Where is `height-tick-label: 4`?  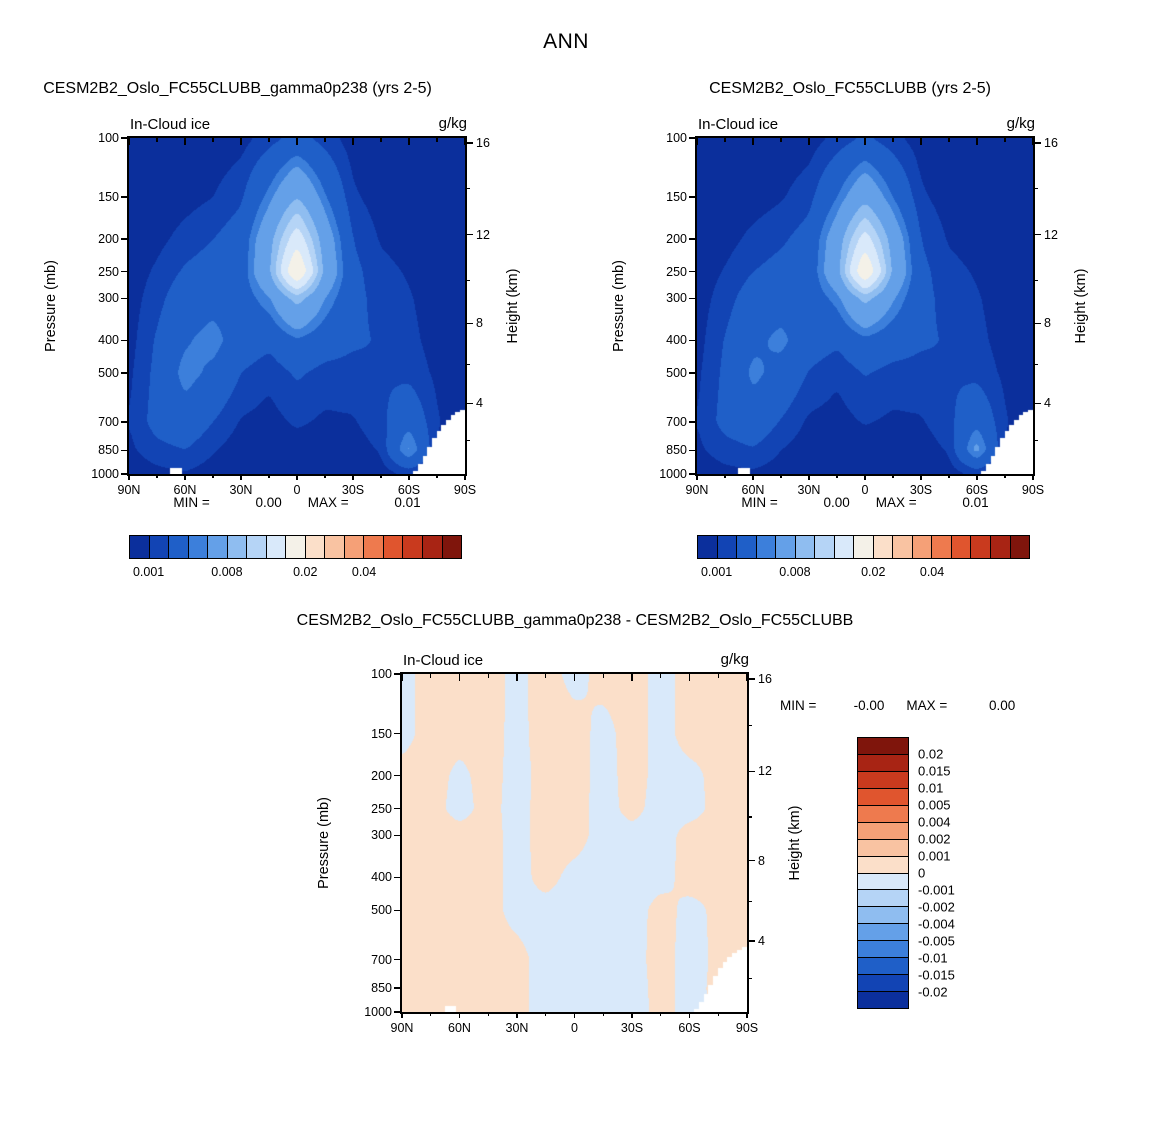
height-tick-label: 4 is located at coordinates (761, 941).